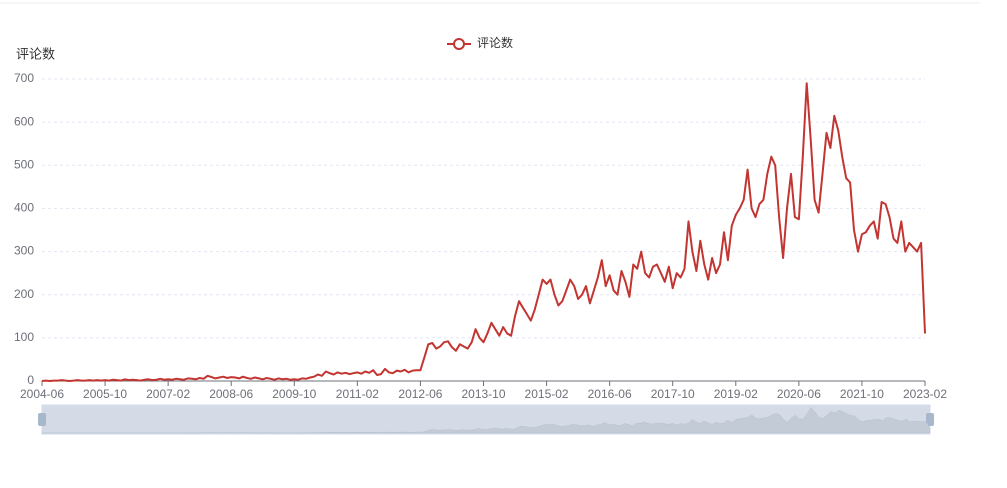 The image size is (1007, 488). I want to click on x-tick-label: 2012-06, so click(420, 394).